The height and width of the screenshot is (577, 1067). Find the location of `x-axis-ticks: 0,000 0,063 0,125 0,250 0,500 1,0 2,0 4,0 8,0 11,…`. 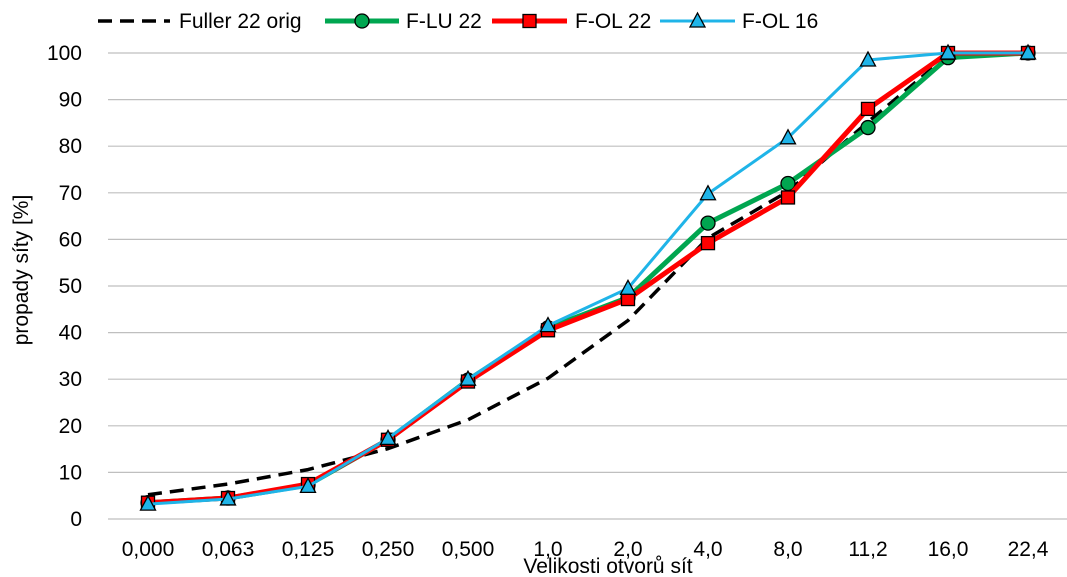

x-axis-ticks: 0,000 0,063 0,125 0,250 0,500 1,0 2,0 4,0 8,0 11,… is located at coordinates (585, 549).